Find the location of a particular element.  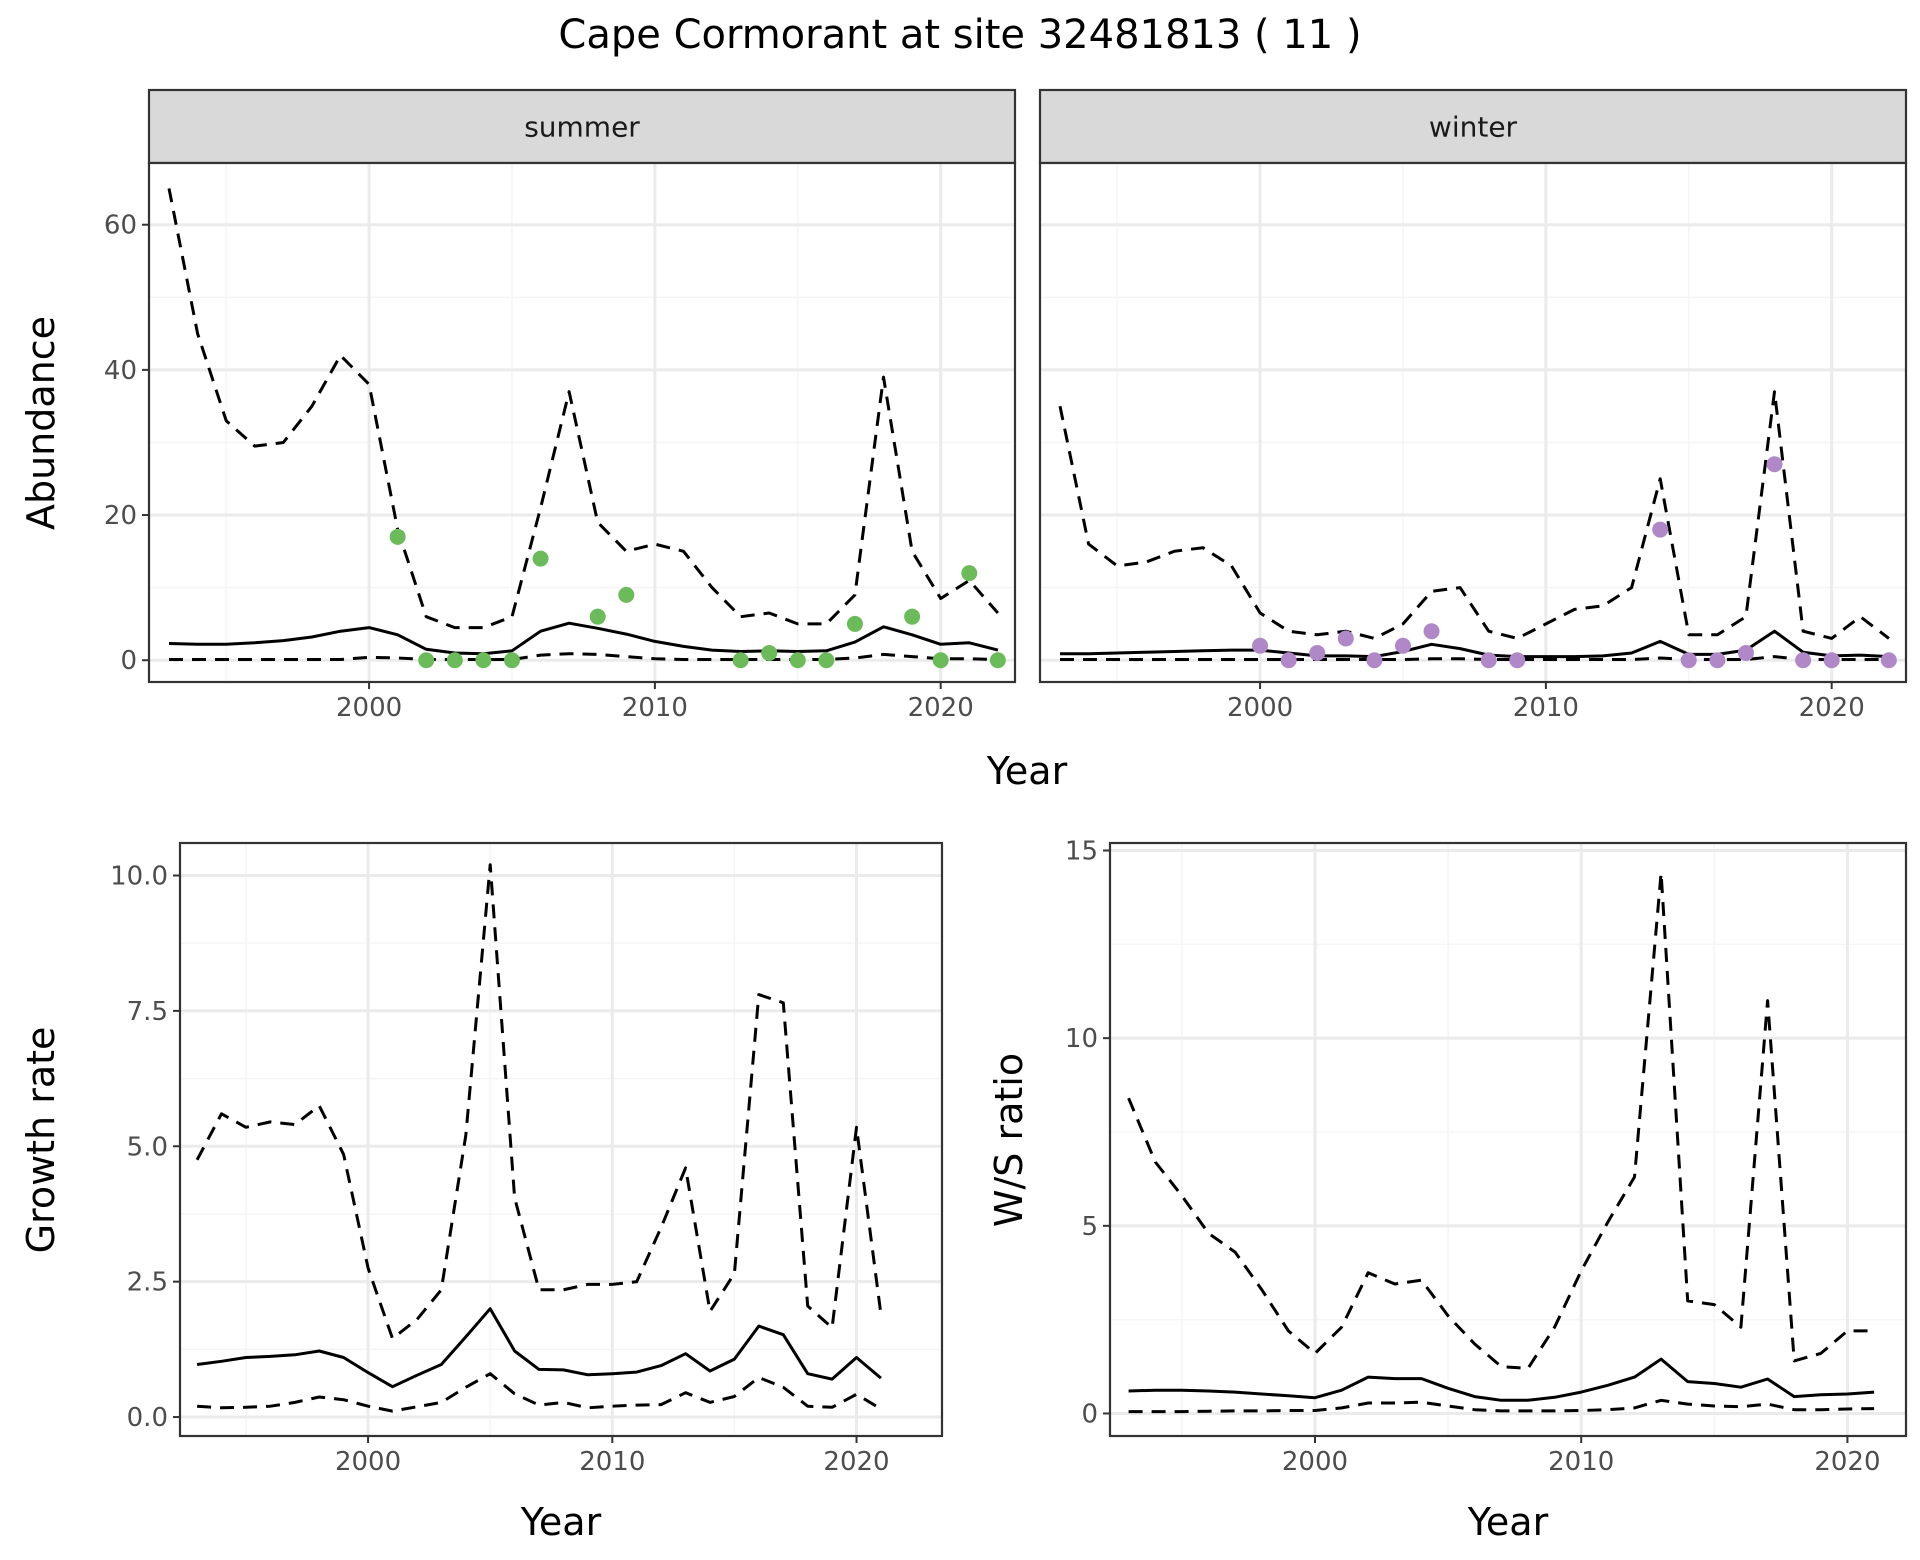

ratio-x-axis-label: Year is located at coordinates (1508, 1522).